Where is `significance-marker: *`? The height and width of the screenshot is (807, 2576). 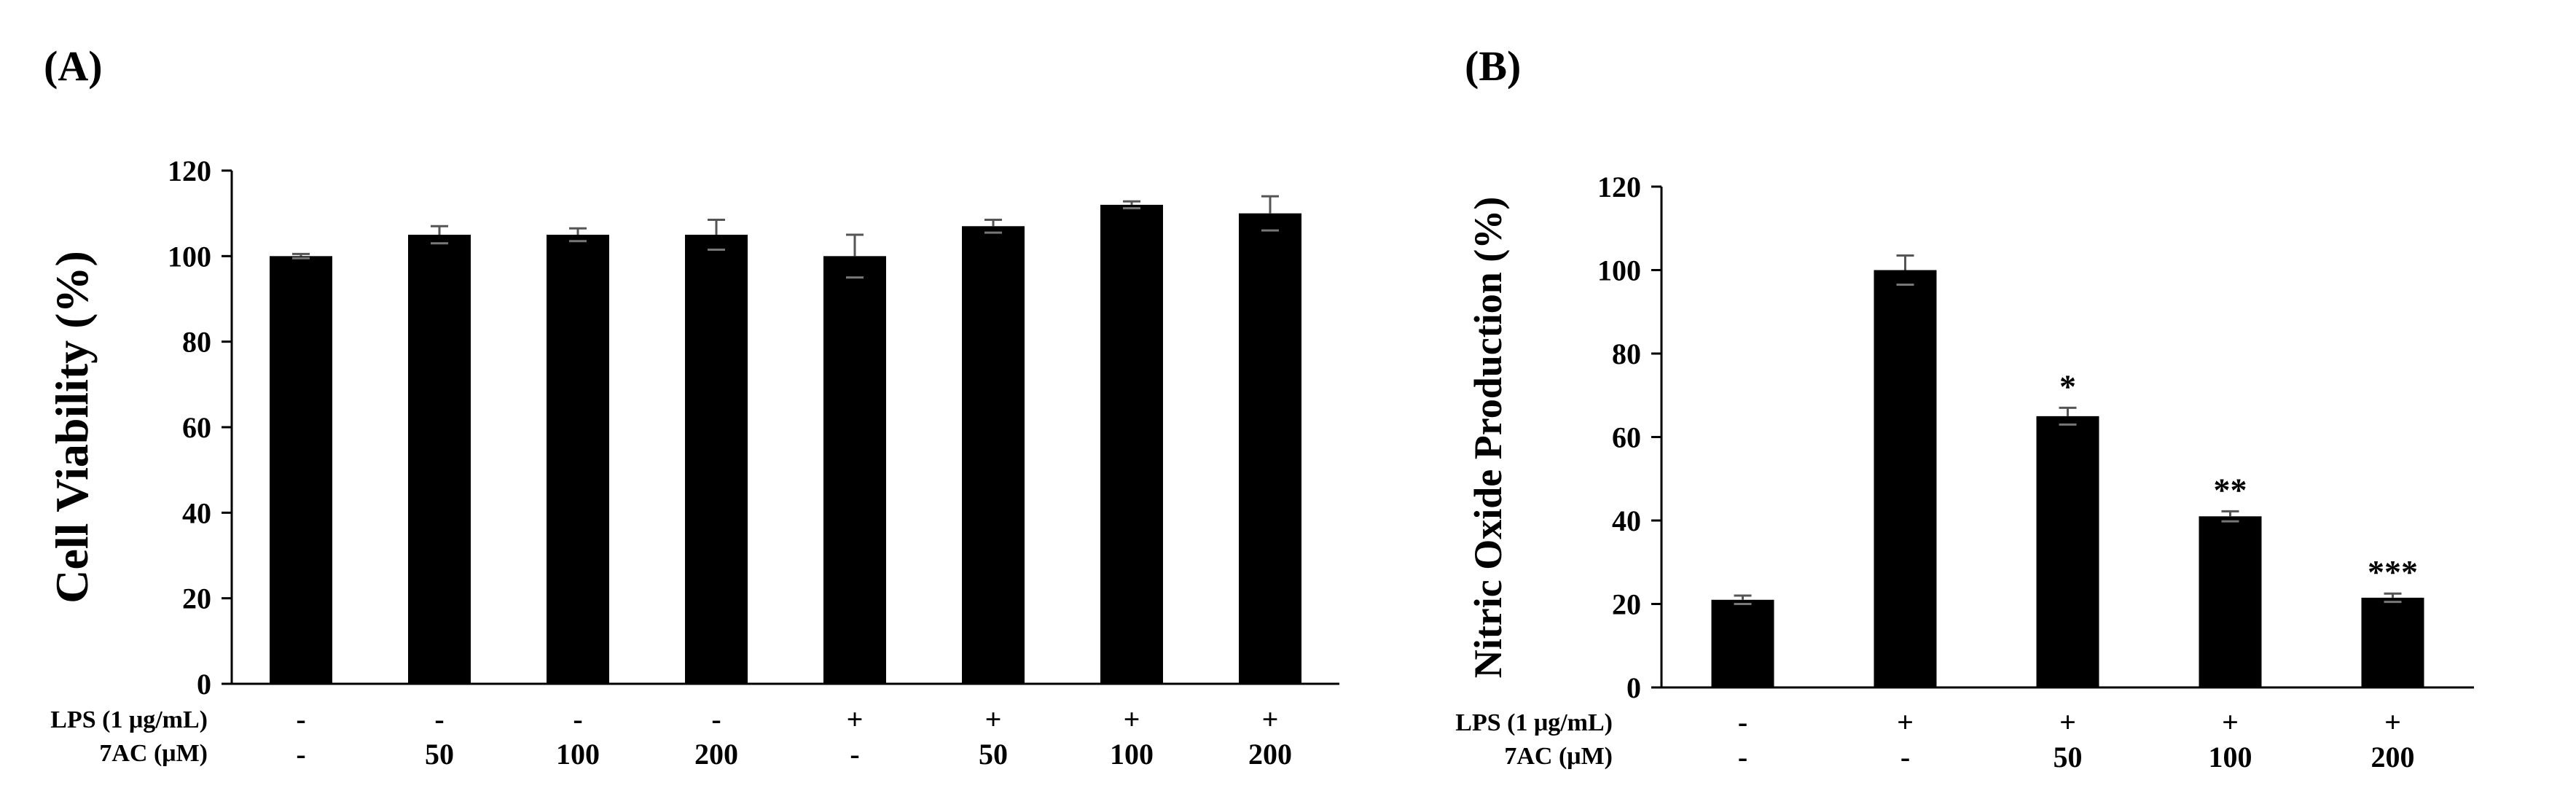
significance-marker: * is located at coordinates (2067, 386).